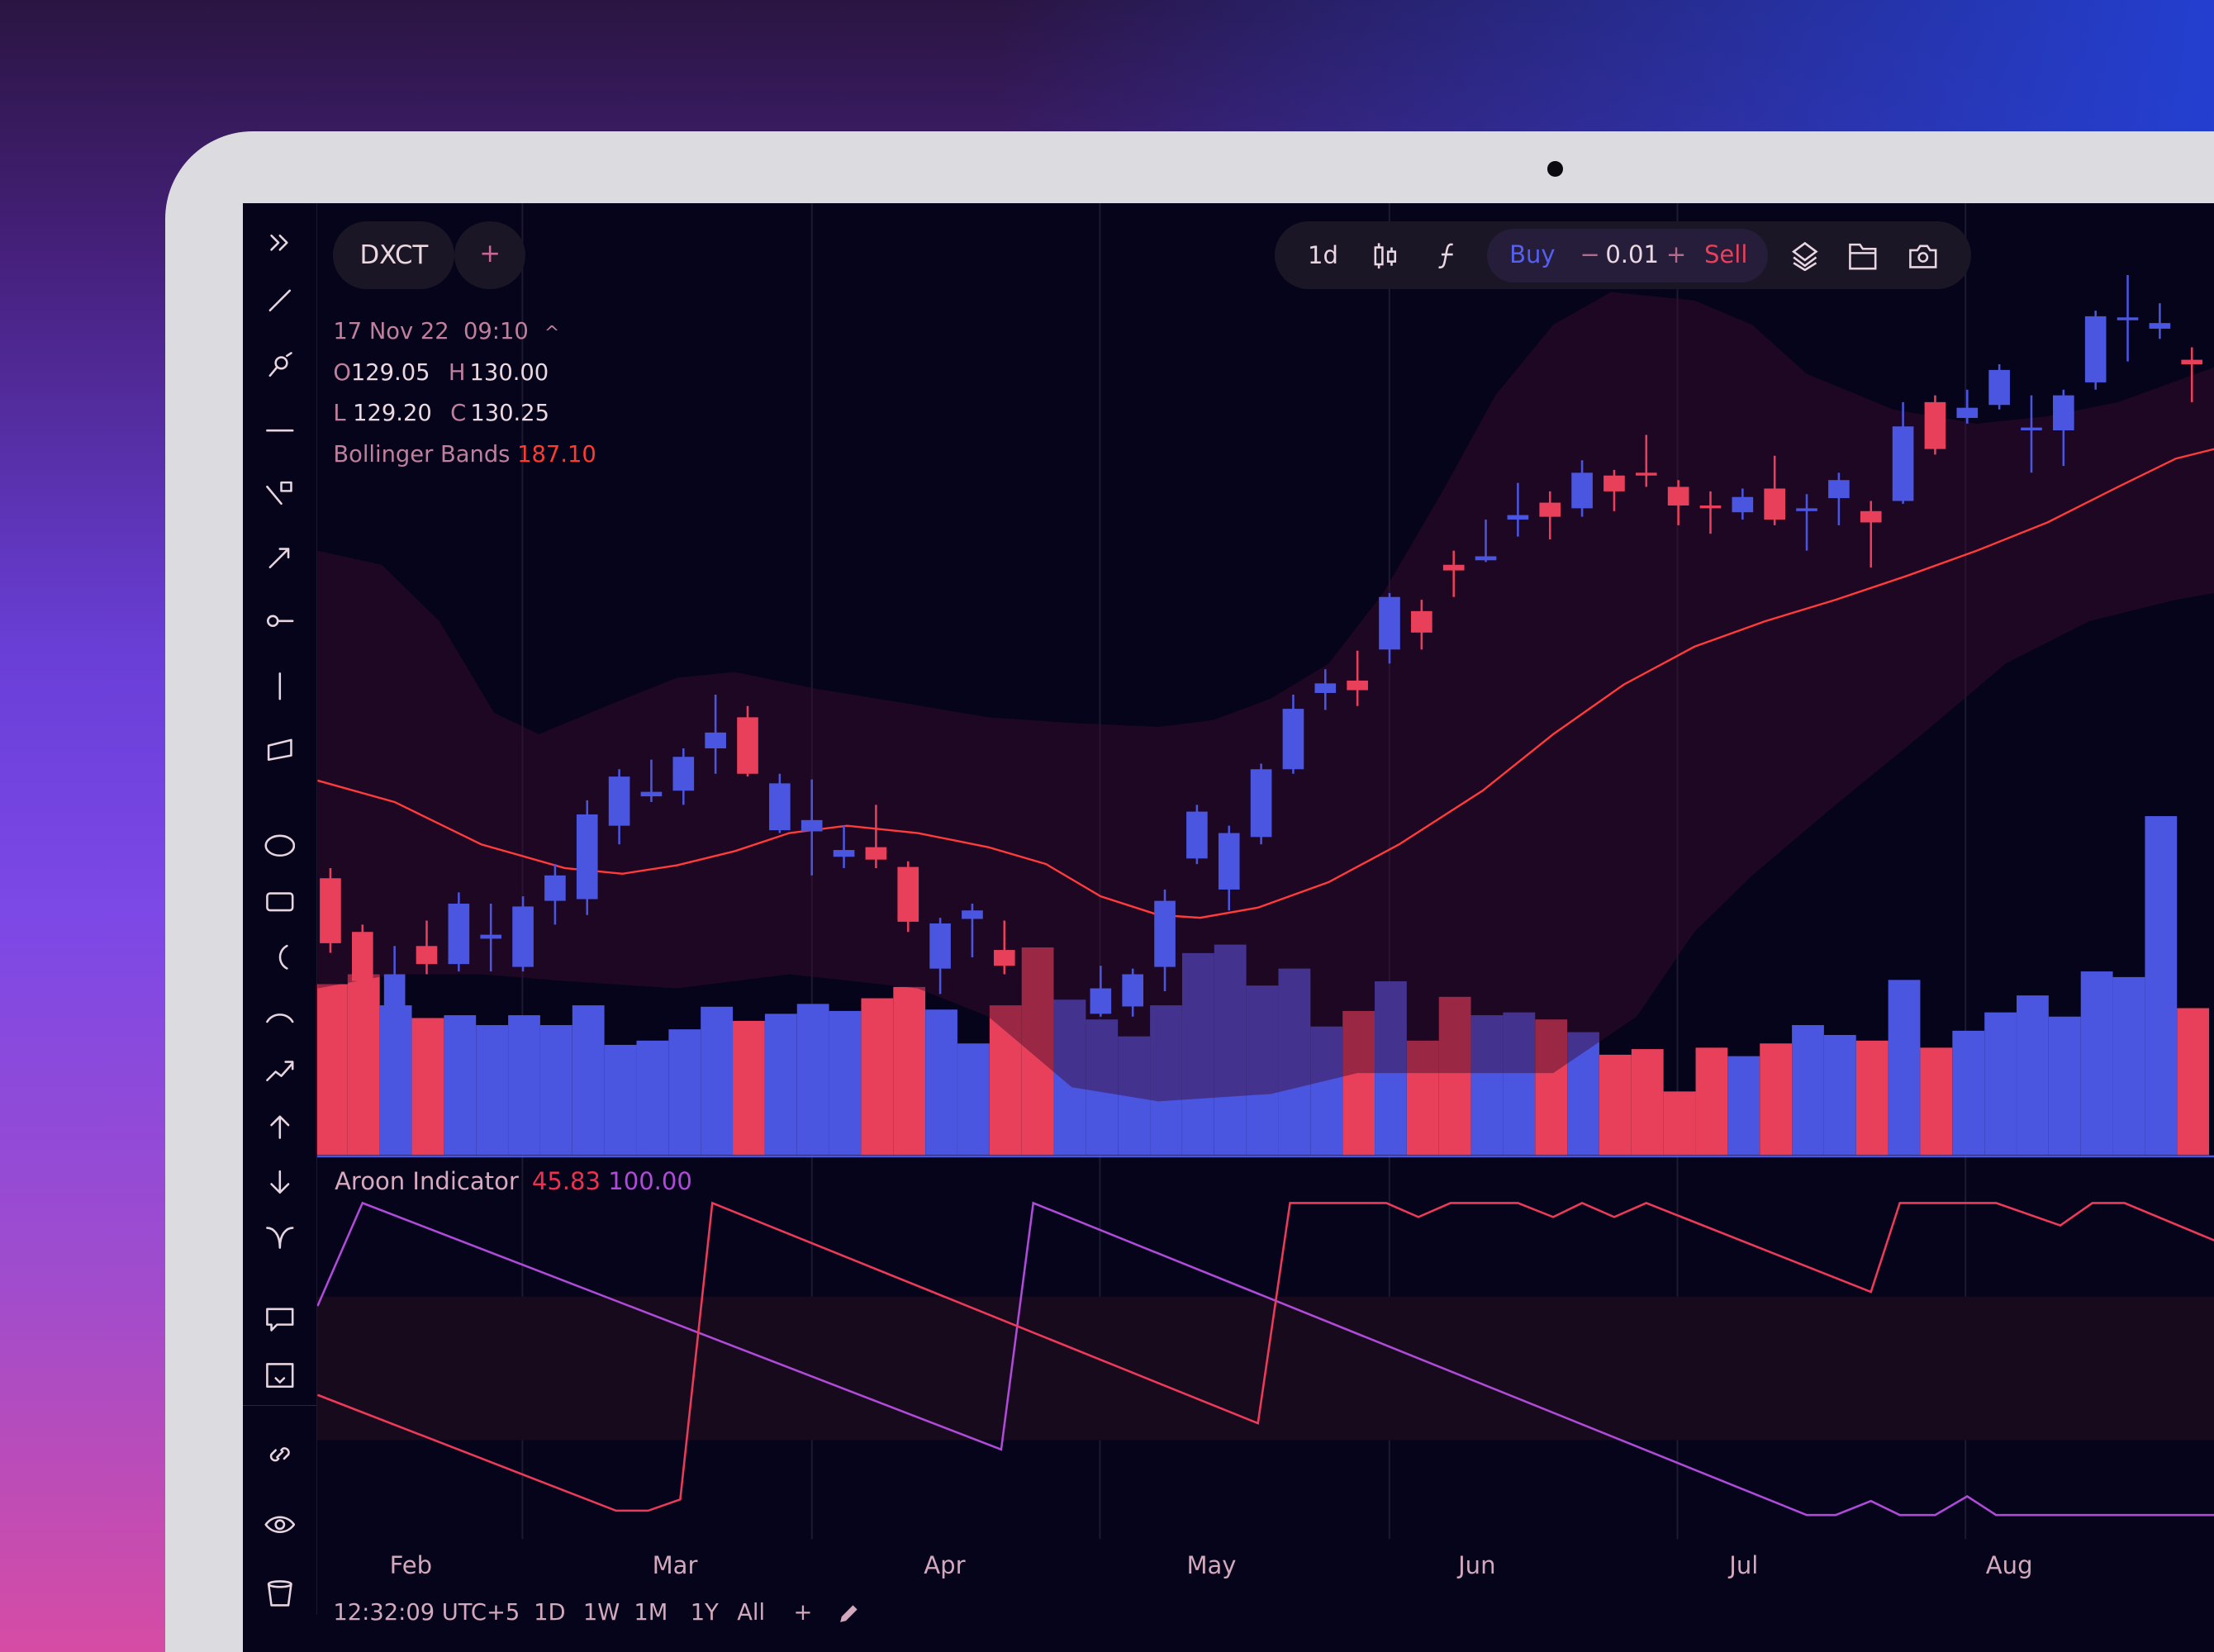 The width and height of the screenshot is (2214, 1652). Describe the element at coordinates (552, 333) in the screenshot. I see `collapse-chevron-icon: ^` at that location.